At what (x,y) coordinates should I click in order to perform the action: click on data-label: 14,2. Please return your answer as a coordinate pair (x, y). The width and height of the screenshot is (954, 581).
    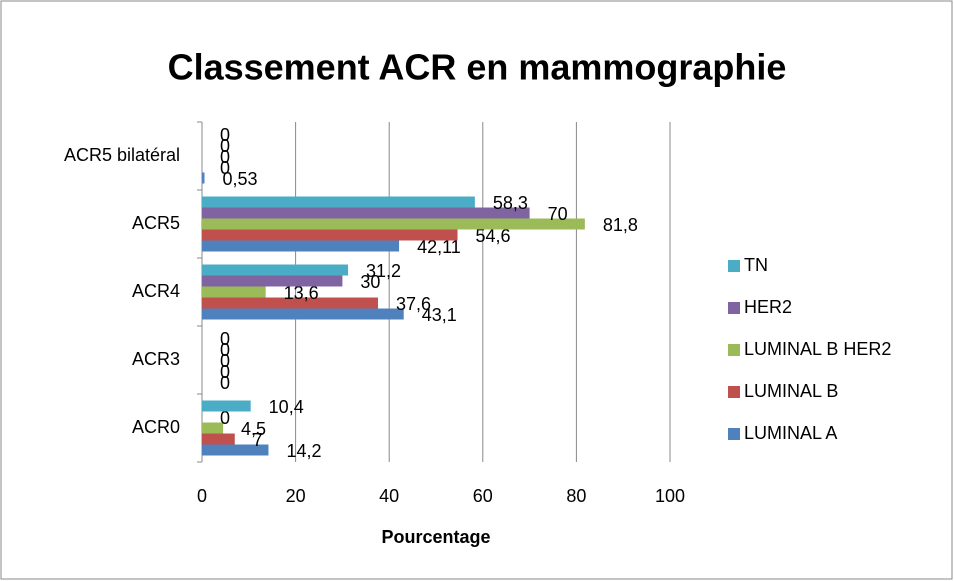
    Looking at the image, I should click on (303, 451).